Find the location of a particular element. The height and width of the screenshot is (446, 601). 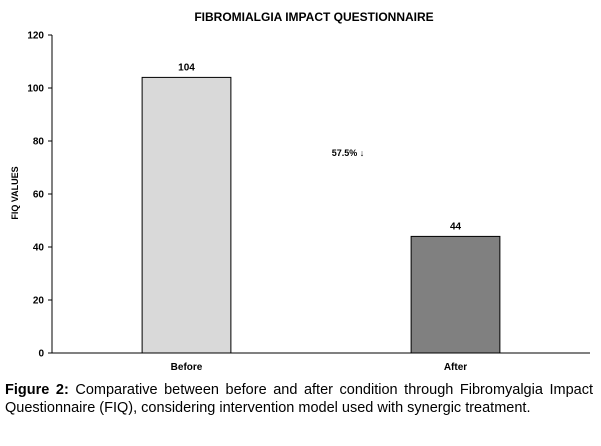

y-tick-label: 40 is located at coordinates (39, 248).